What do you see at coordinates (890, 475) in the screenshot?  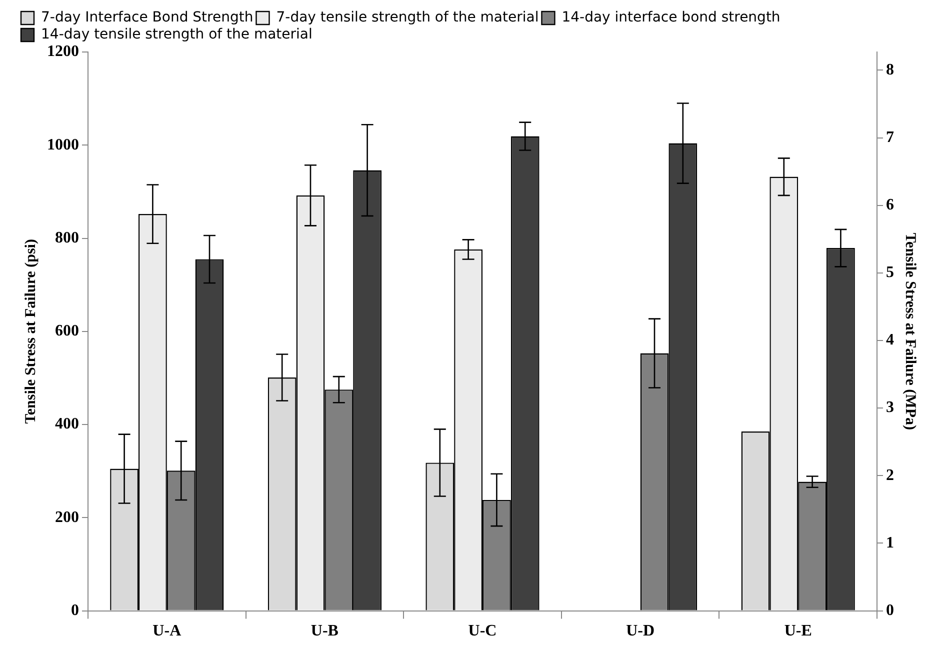 I see `y2-tick-label: 2` at bounding box center [890, 475].